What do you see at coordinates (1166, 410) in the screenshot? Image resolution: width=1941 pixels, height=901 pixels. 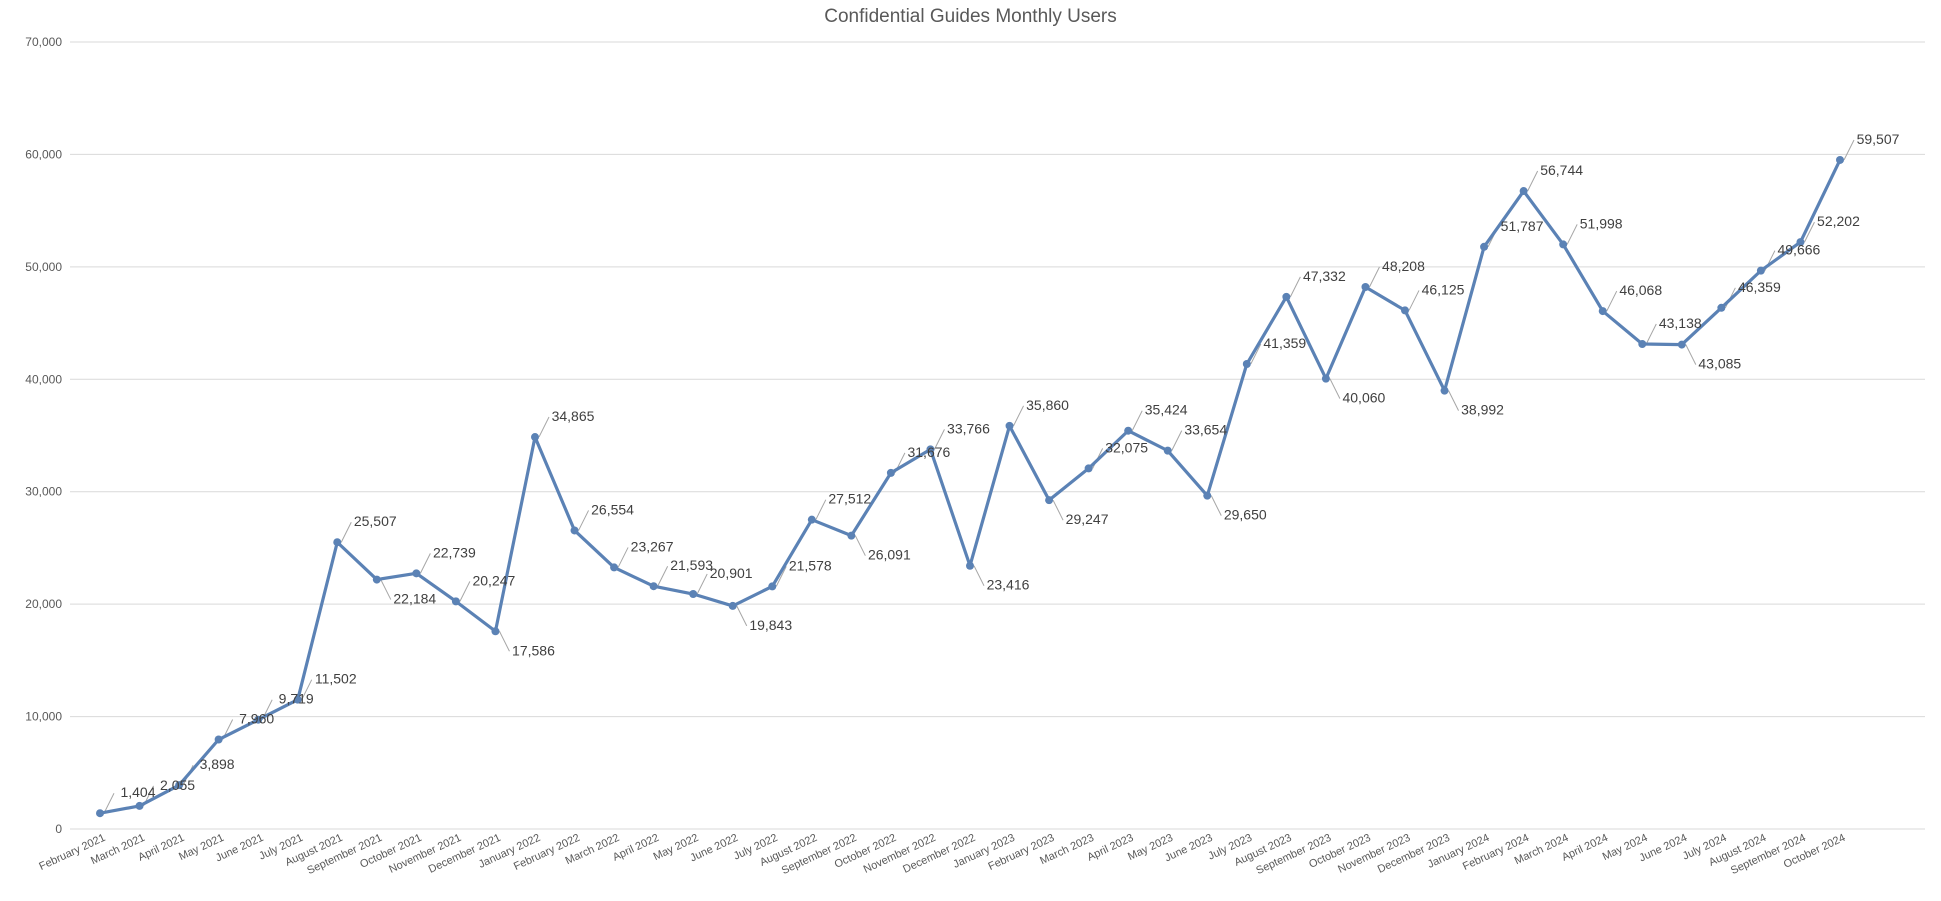 I see `data-label: 35,424` at bounding box center [1166, 410].